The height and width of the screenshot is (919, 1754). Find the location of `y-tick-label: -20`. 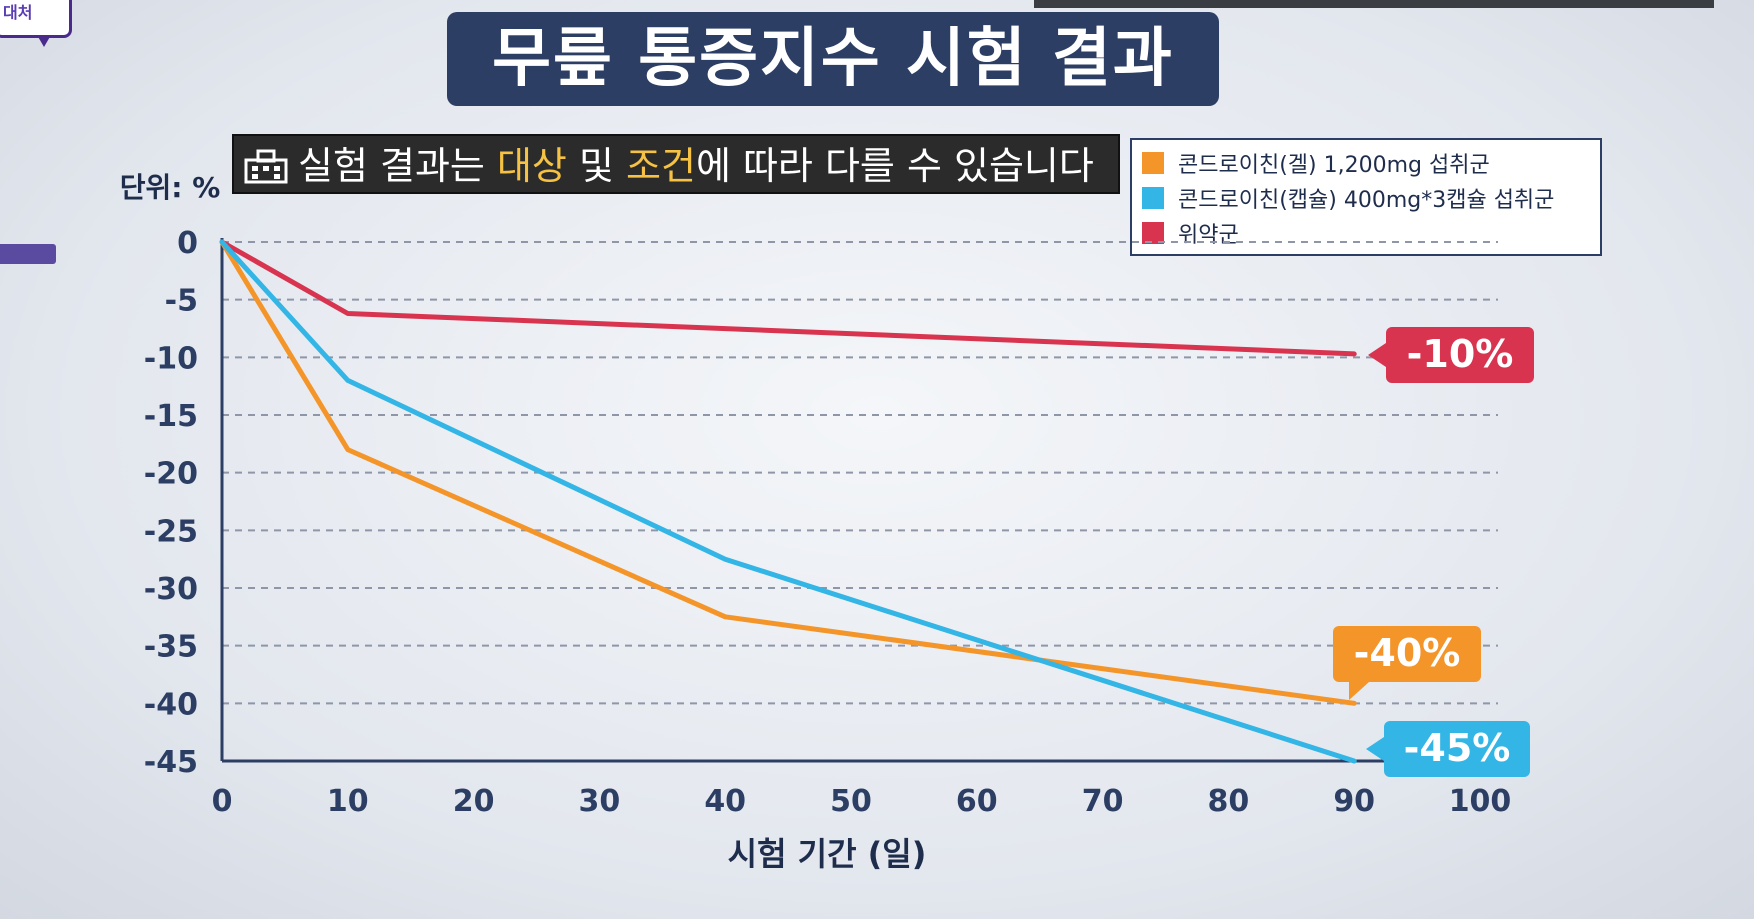

y-tick-label: -20 is located at coordinates (171, 474).